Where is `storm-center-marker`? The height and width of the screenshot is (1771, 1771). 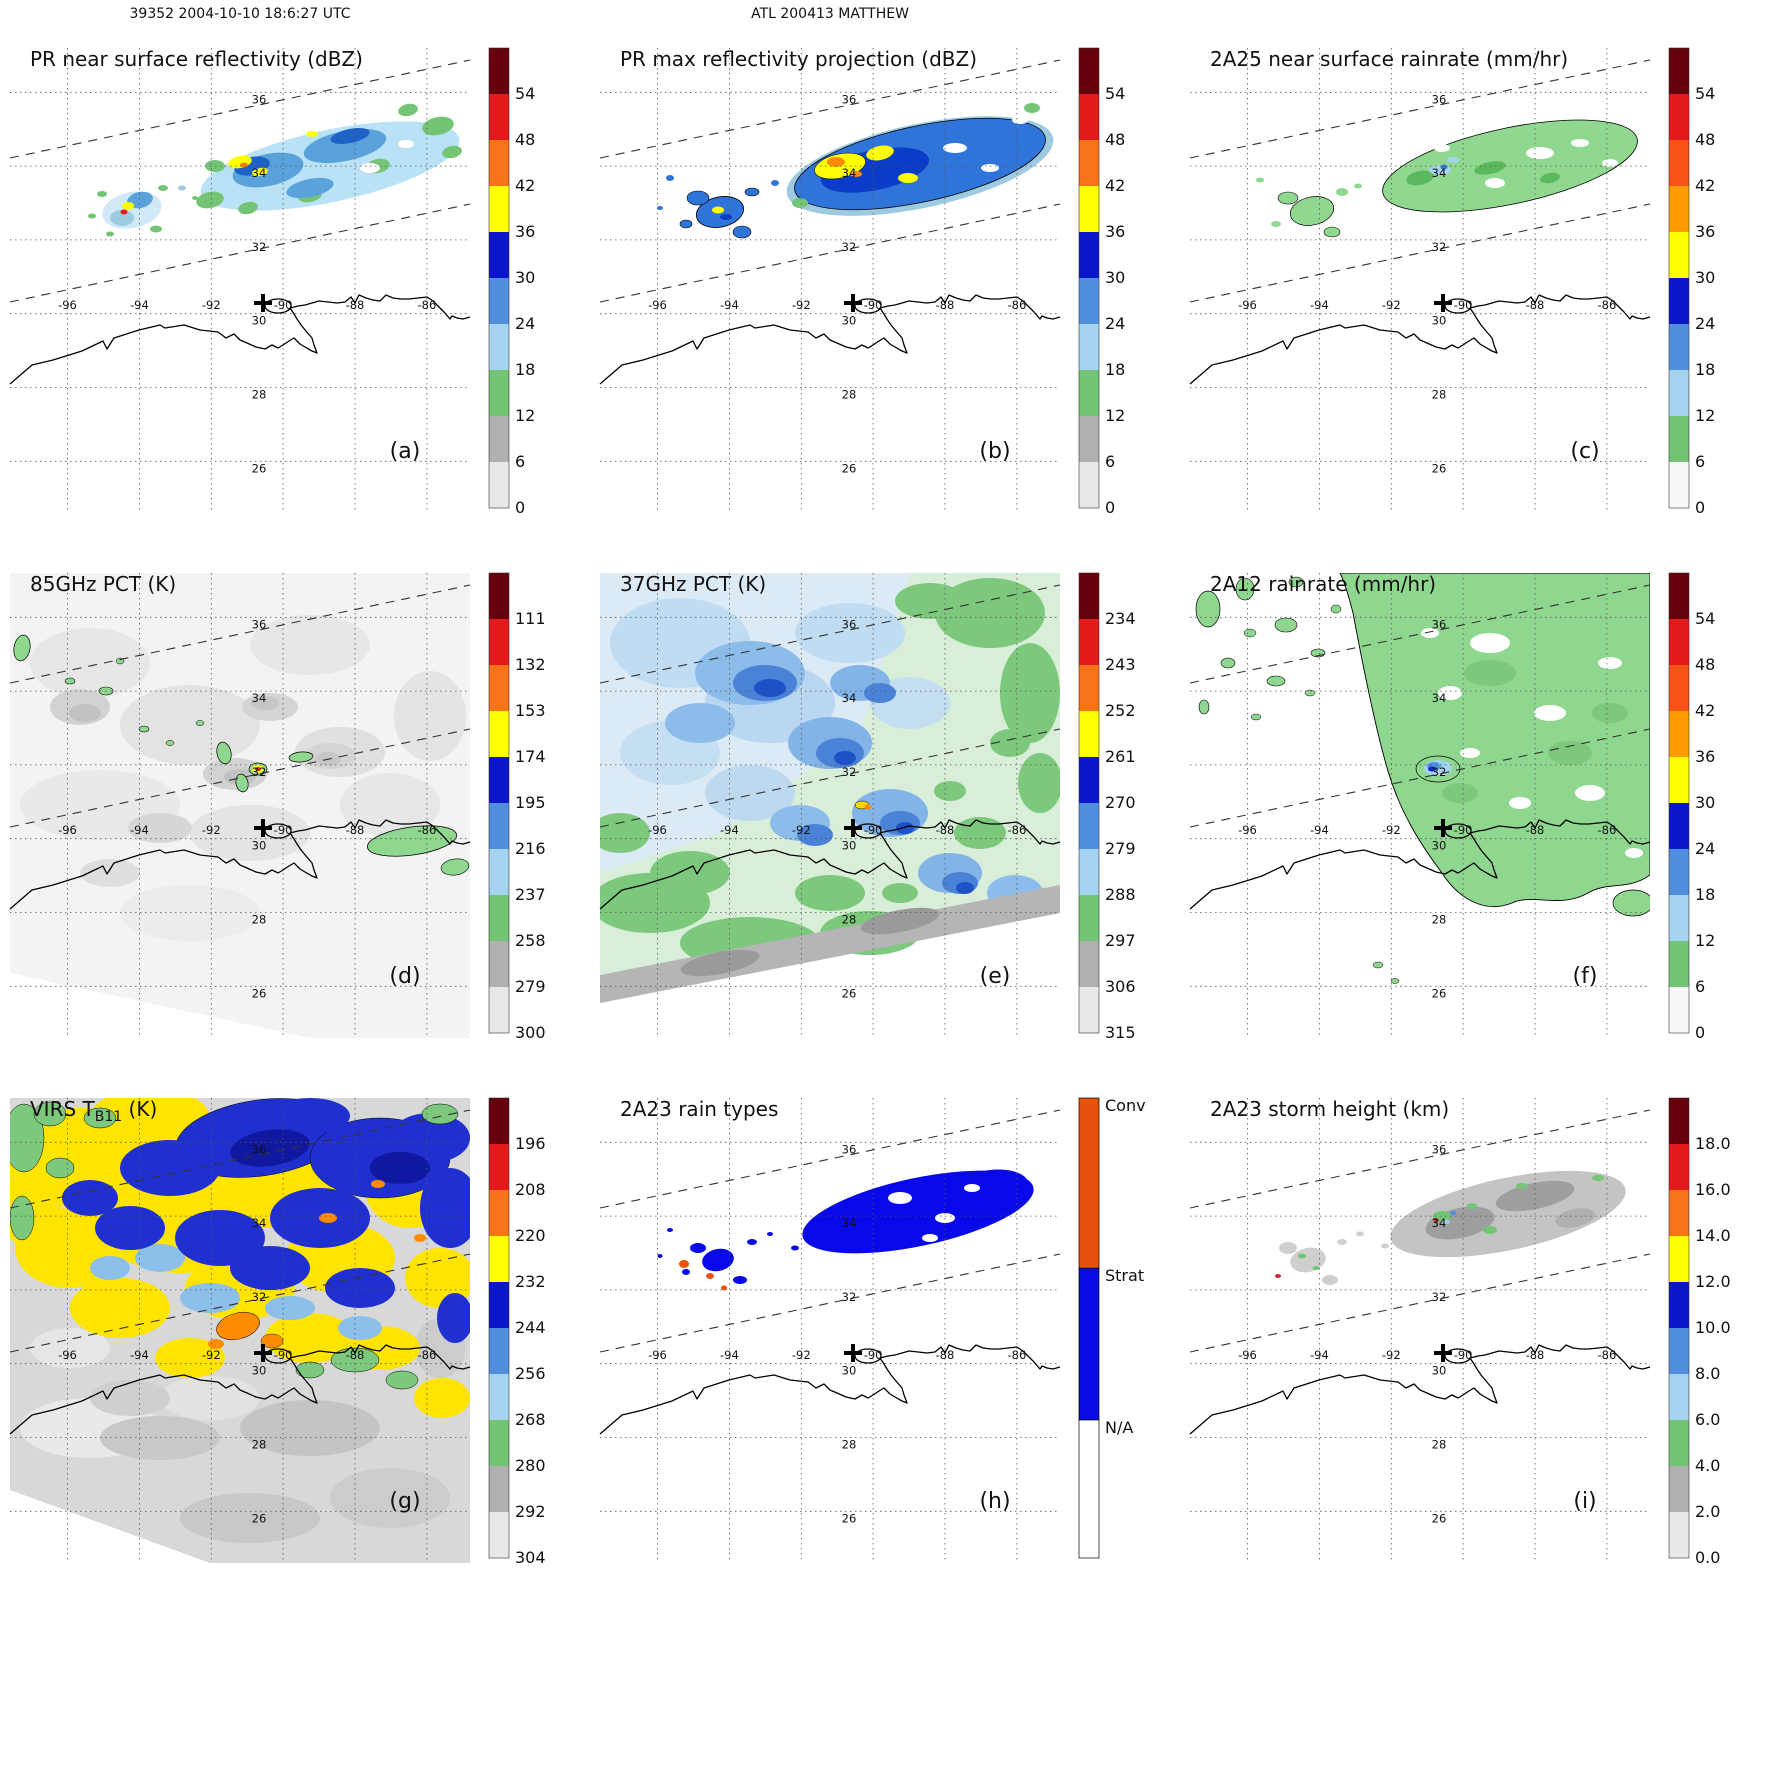 storm-center-marker is located at coordinates (263, 828).